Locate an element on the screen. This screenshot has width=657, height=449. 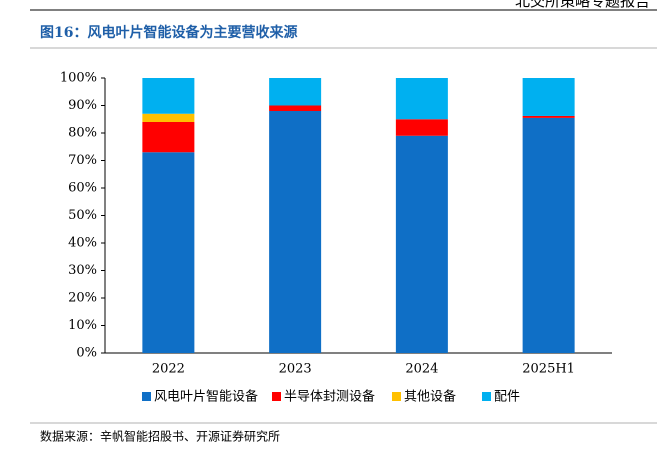
legend-label: 其他设备 is located at coordinates (430, 397).